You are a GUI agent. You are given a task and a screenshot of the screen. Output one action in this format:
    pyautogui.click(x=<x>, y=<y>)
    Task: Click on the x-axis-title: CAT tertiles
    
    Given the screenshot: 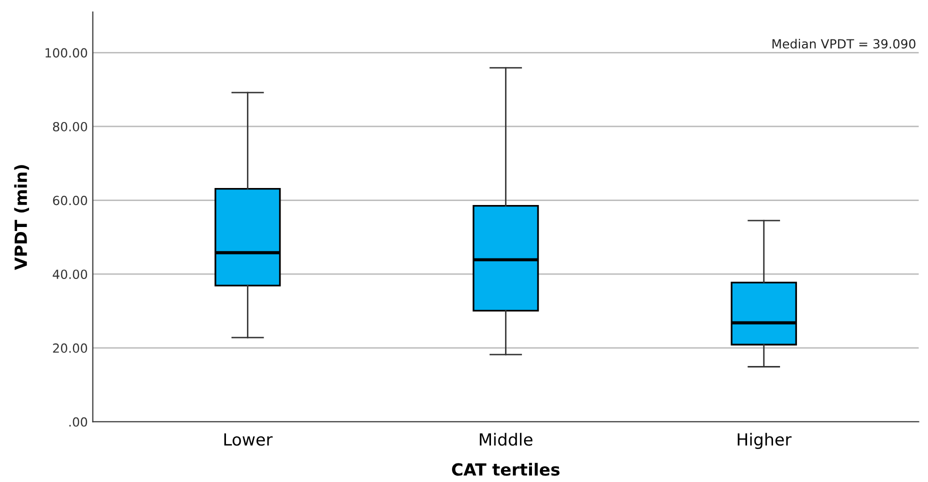 What is the action you would take?
    pyautogui.click(x=506, y=469)
    